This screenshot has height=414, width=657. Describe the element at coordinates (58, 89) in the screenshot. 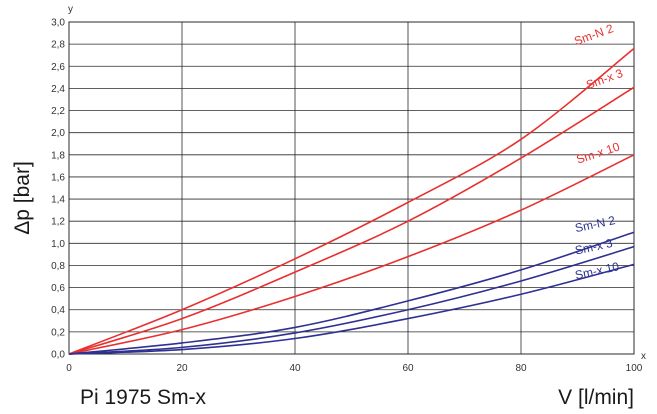

I see `y-tick-label: 2,4` at that location.